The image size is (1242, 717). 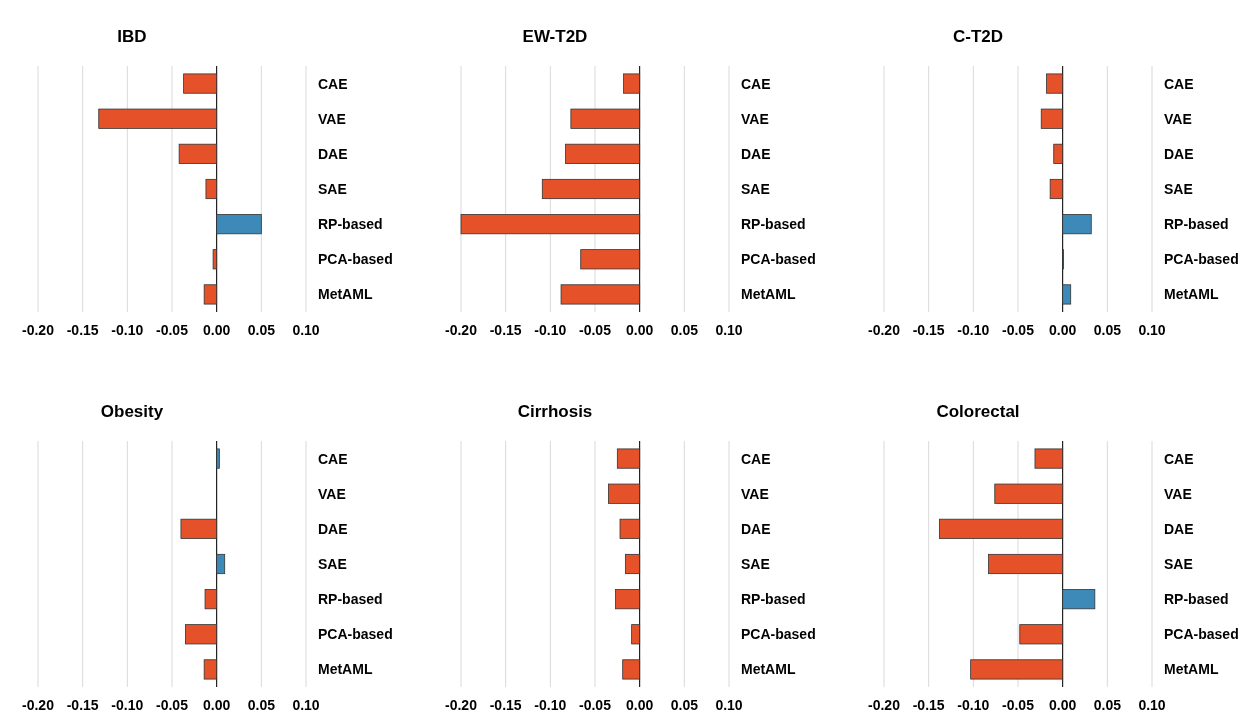 I want to click on chart-title: EW-T2D, so click(x=555, y=36).